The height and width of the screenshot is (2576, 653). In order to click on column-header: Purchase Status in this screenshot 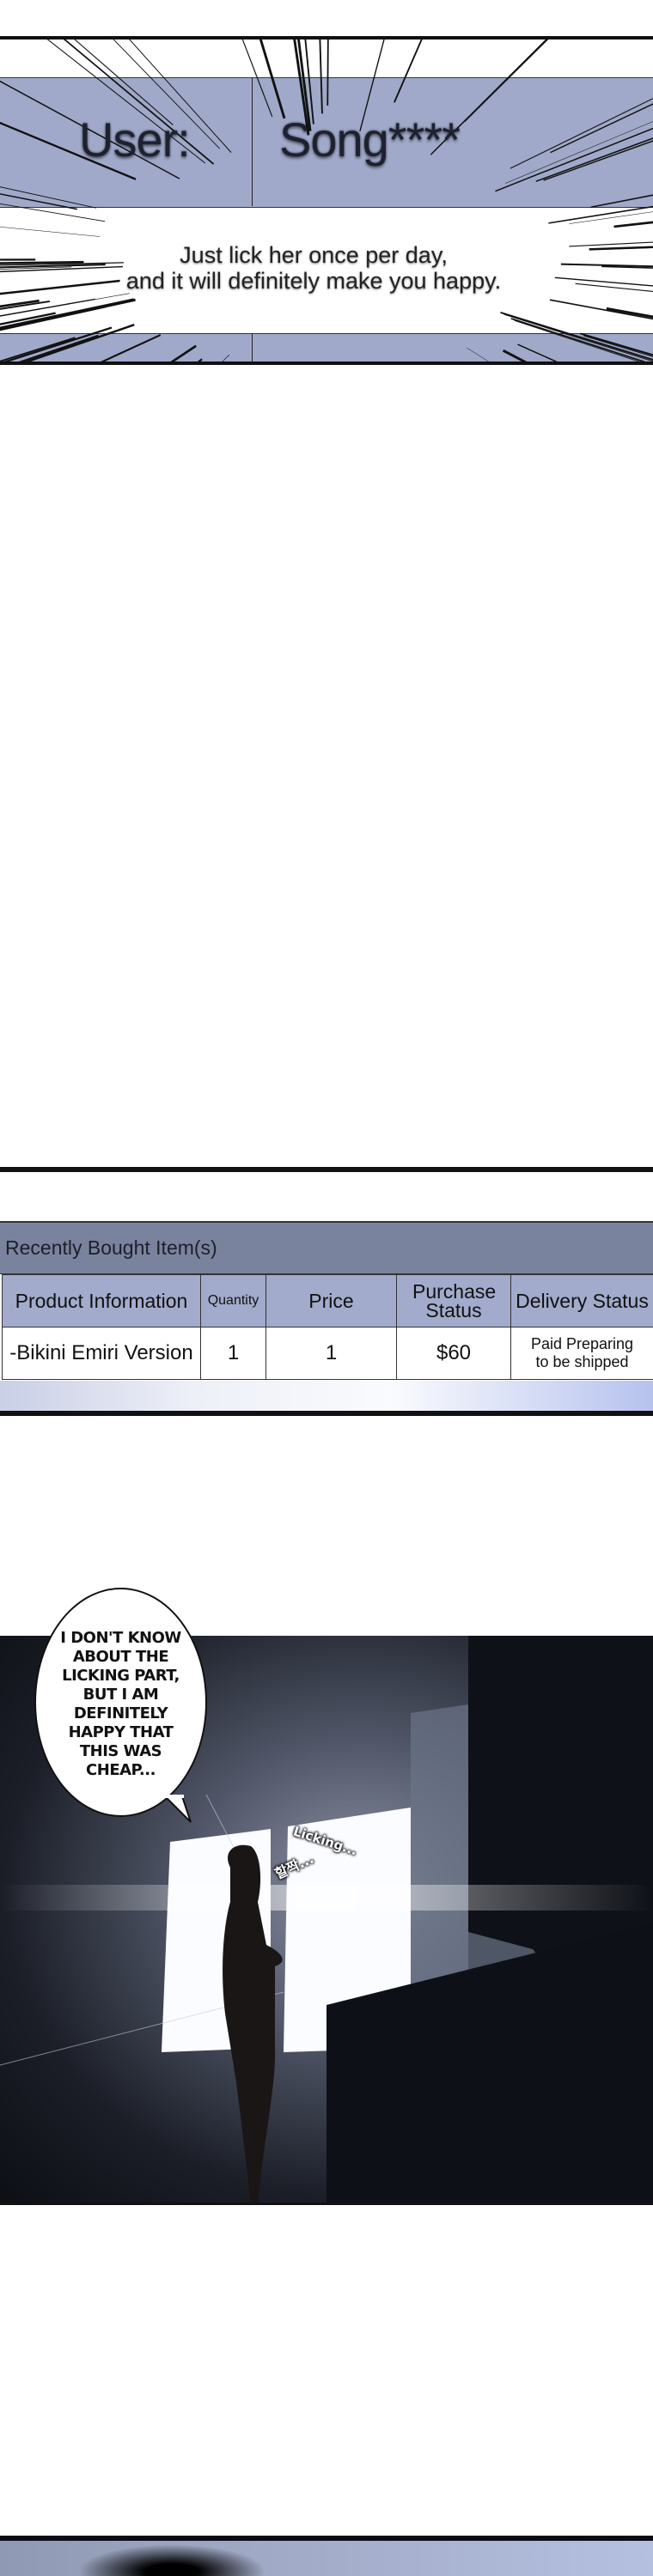, I will do `click(453, 1301)`.